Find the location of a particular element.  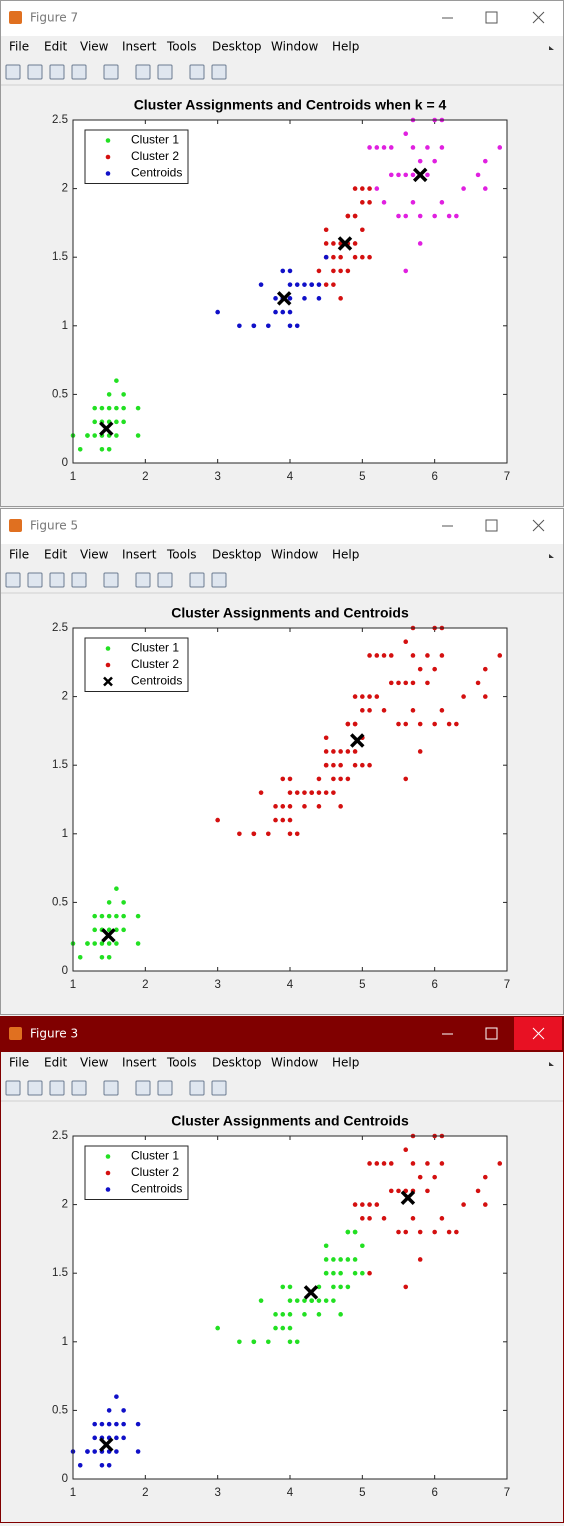

centroid-marker is located at coordinates (106, 1444).